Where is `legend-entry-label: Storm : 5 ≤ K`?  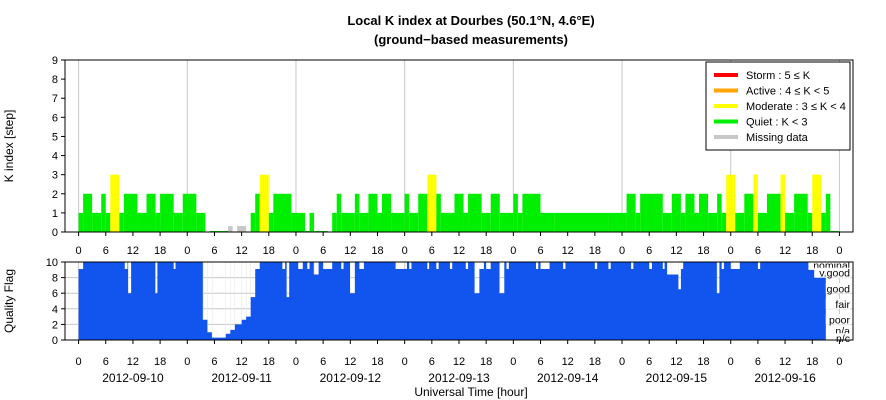
legend-entry-label: Storm : 5 ≤ K is located at coordinates (778, 76).